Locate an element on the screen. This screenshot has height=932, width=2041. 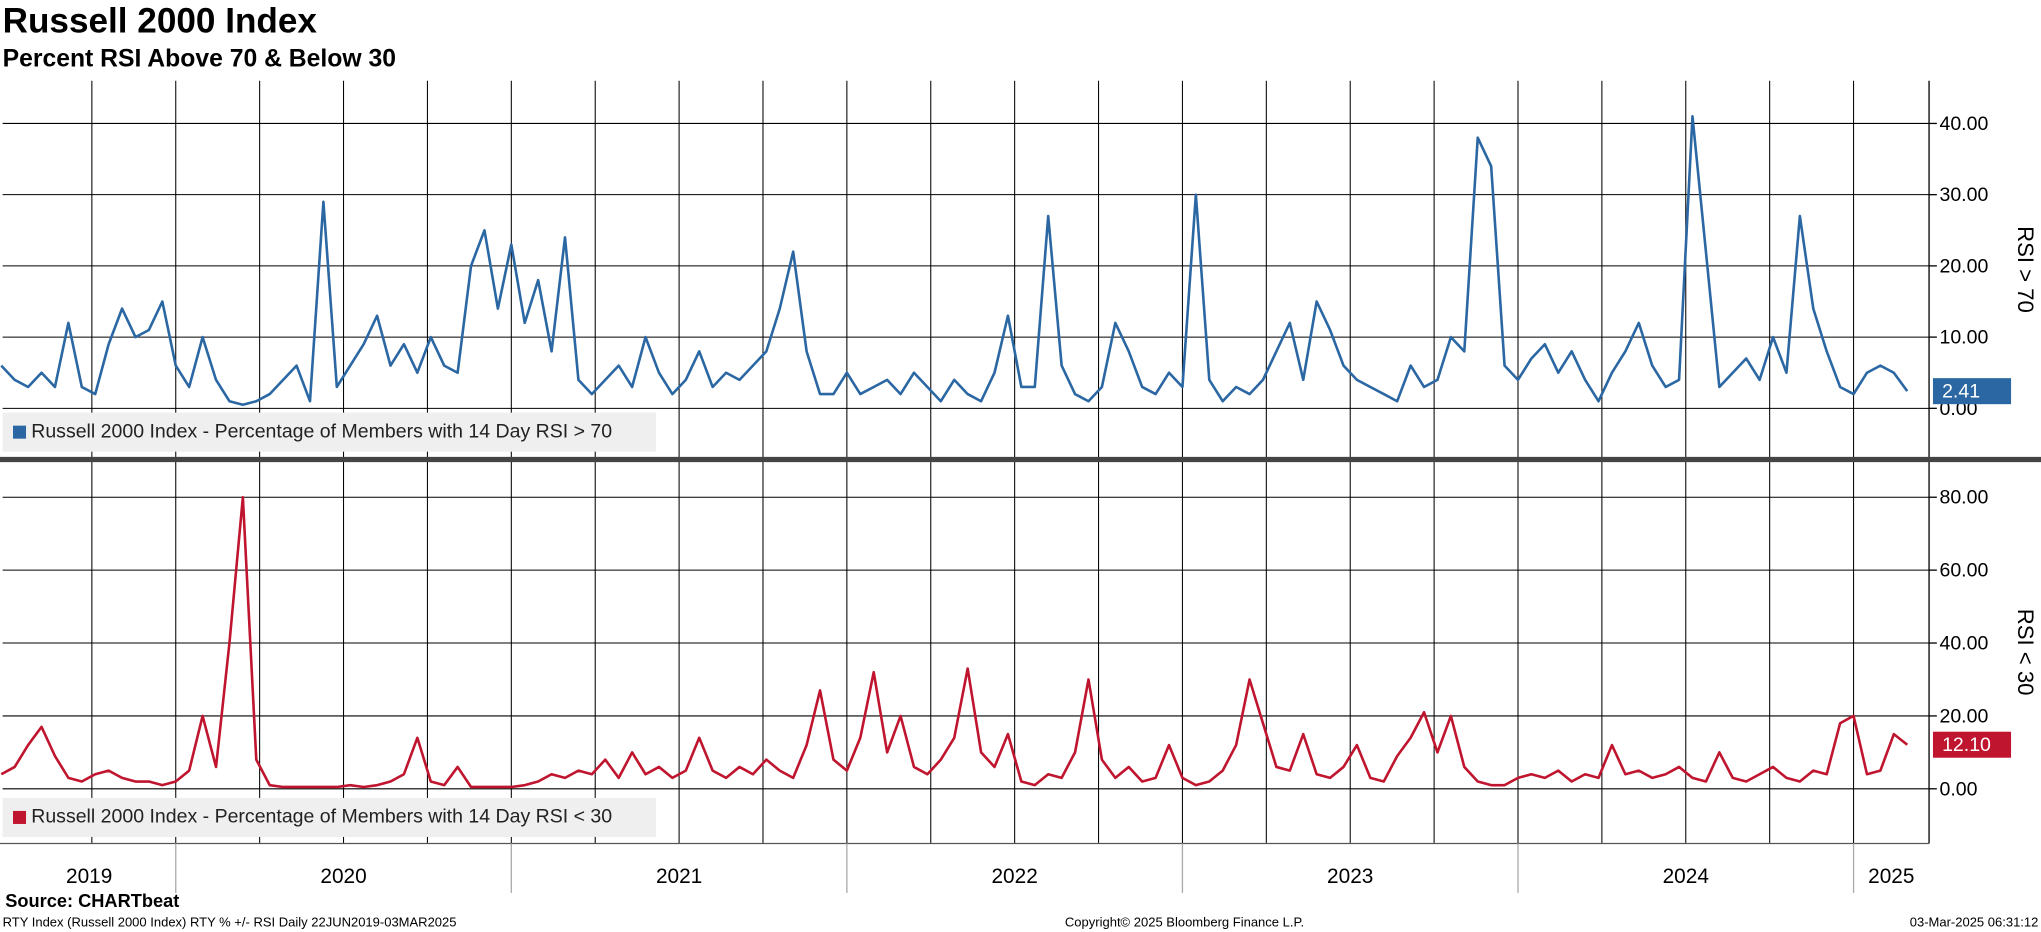
x-tick-label: 2025 is located at coordinates (1891, 876).